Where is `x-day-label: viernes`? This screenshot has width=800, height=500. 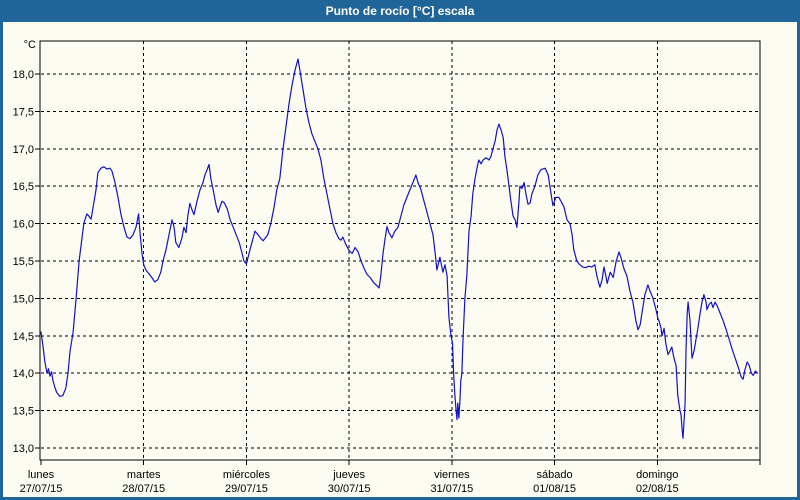
x-day-label: viernes is located at coordinates (452, 475).